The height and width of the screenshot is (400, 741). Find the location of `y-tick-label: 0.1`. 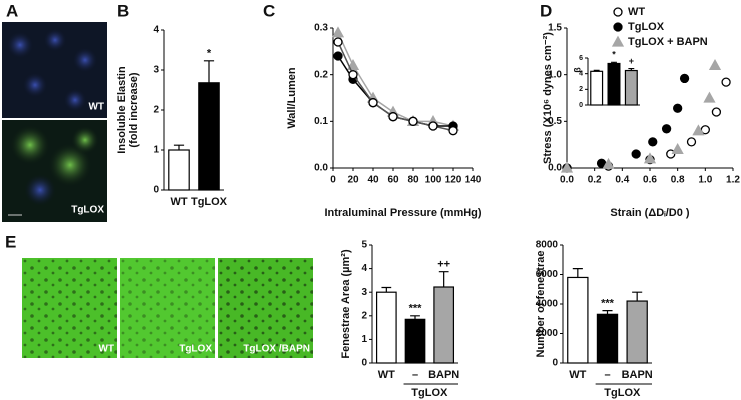

y-tick-label: 0.1 is located at coordinates (321, 121).